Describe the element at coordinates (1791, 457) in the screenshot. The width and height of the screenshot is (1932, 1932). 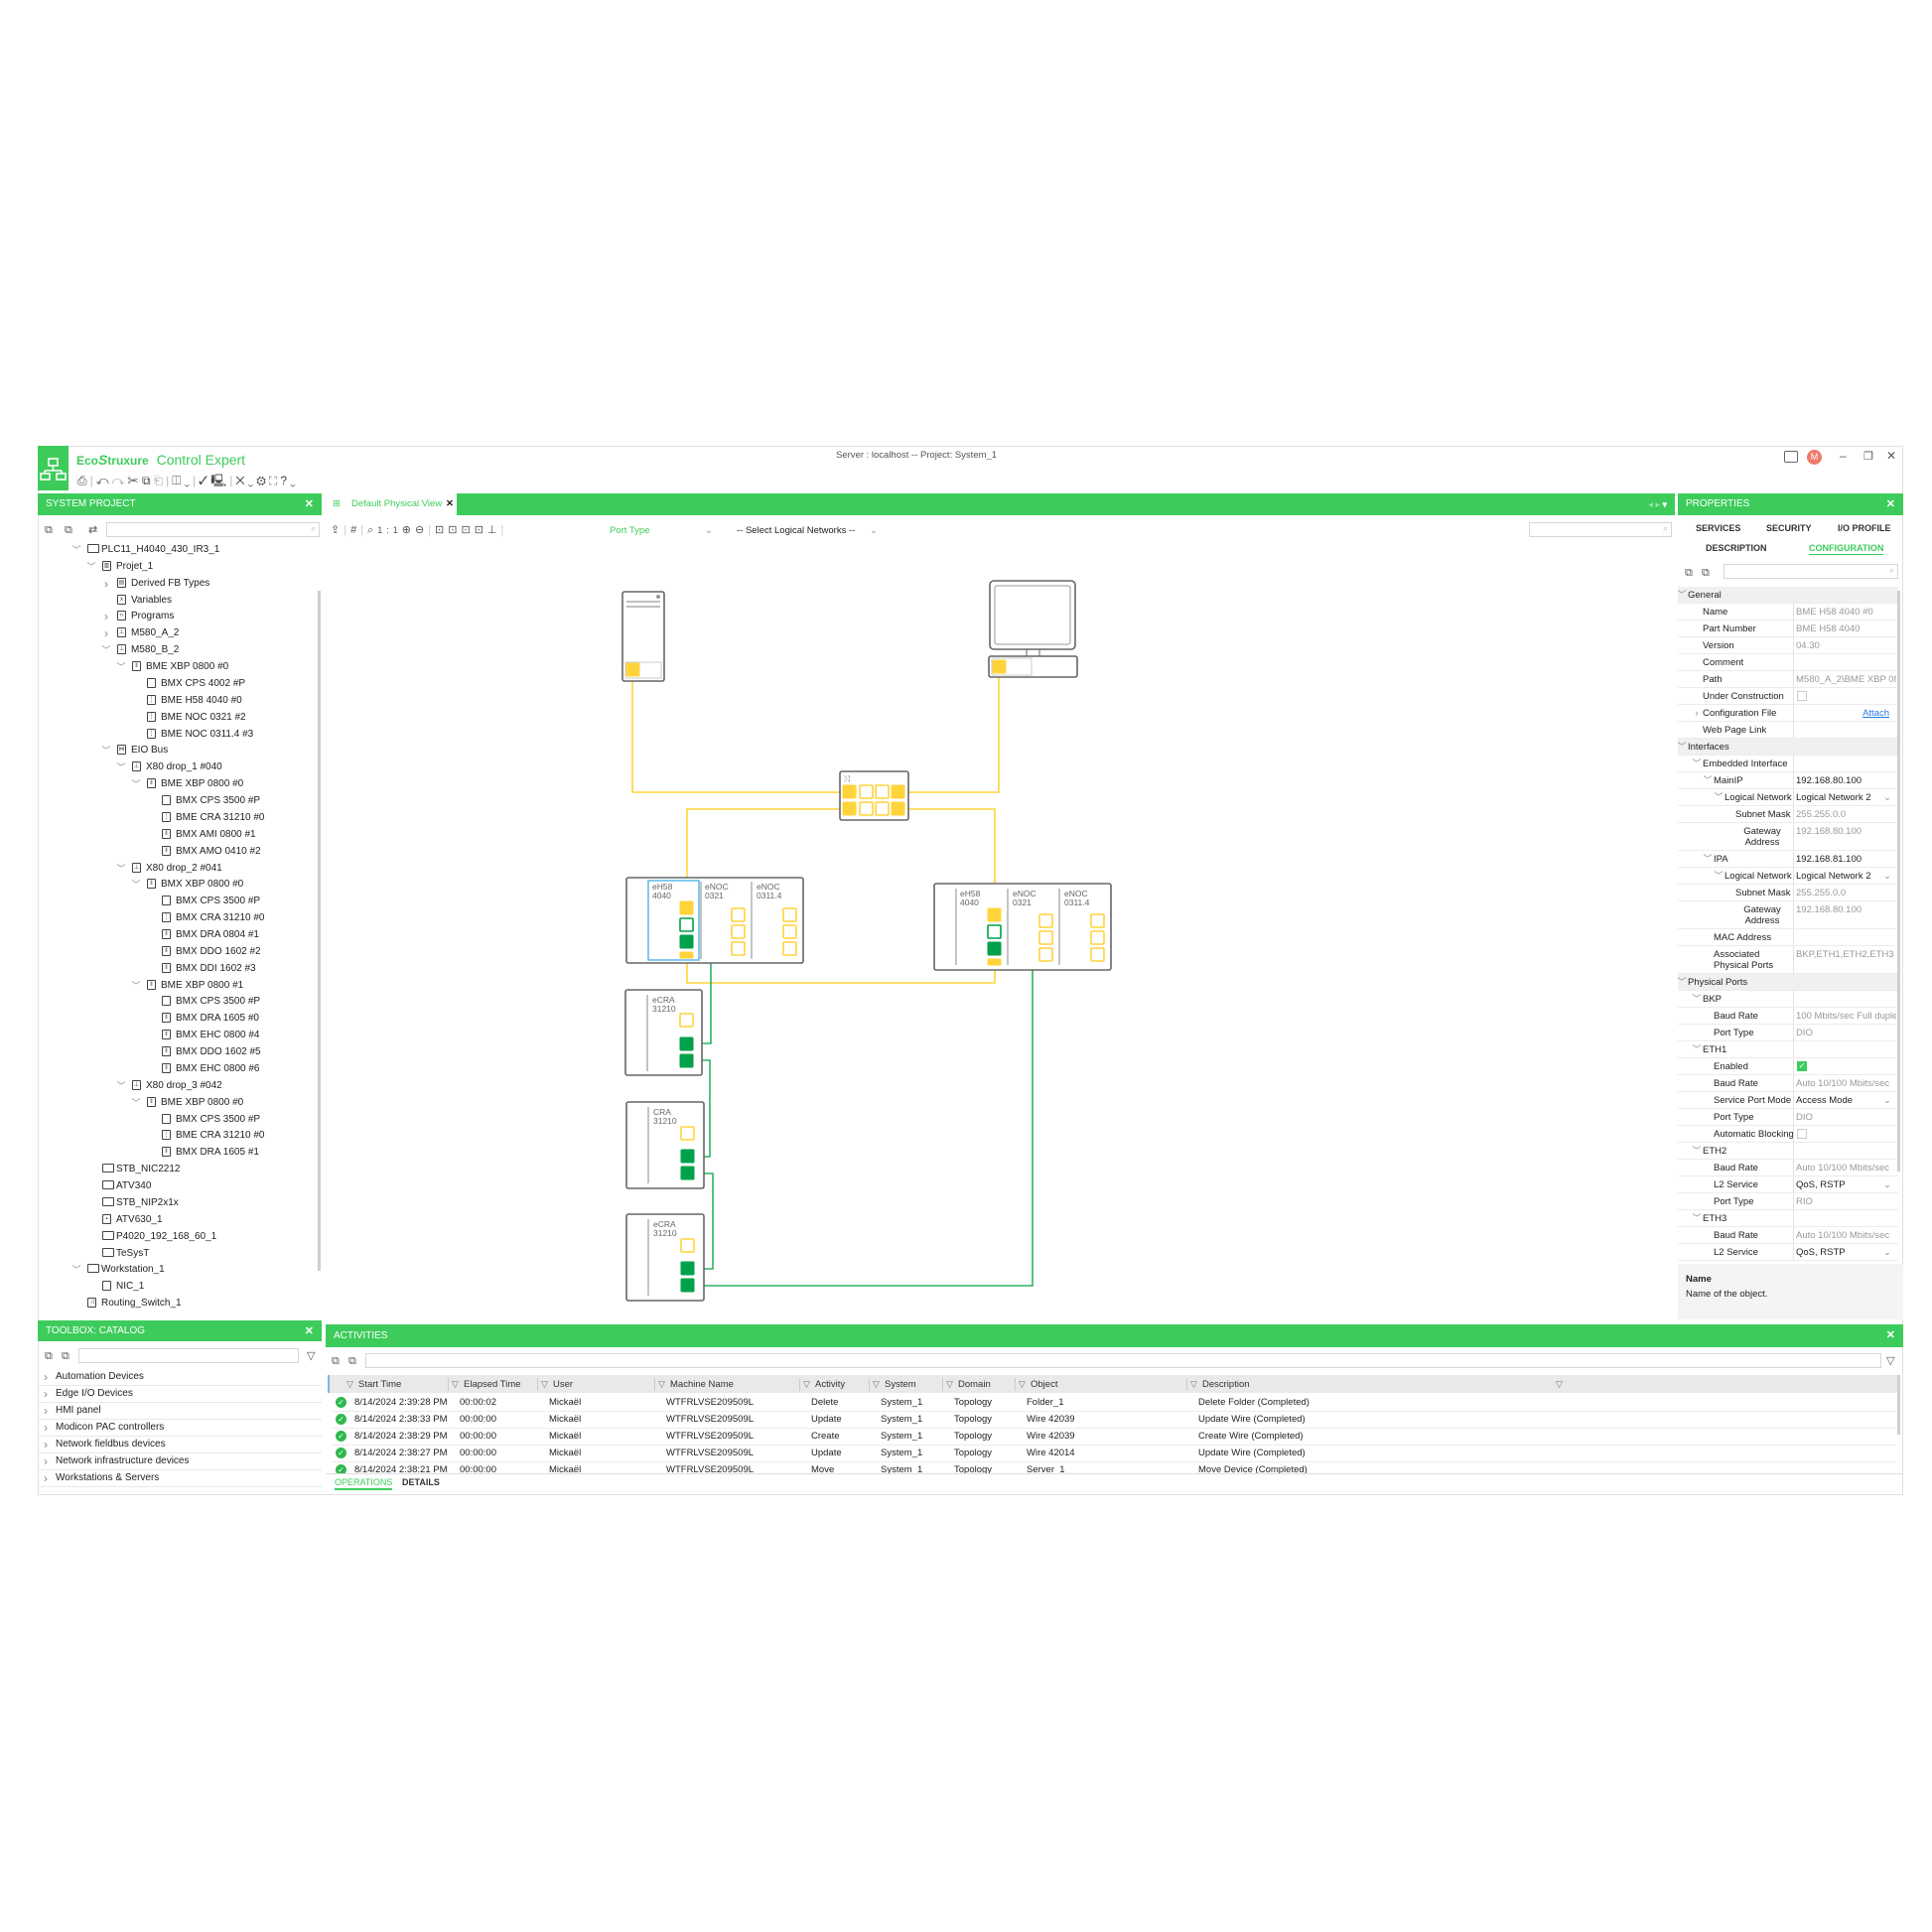
I see `chat-icon` at that location.